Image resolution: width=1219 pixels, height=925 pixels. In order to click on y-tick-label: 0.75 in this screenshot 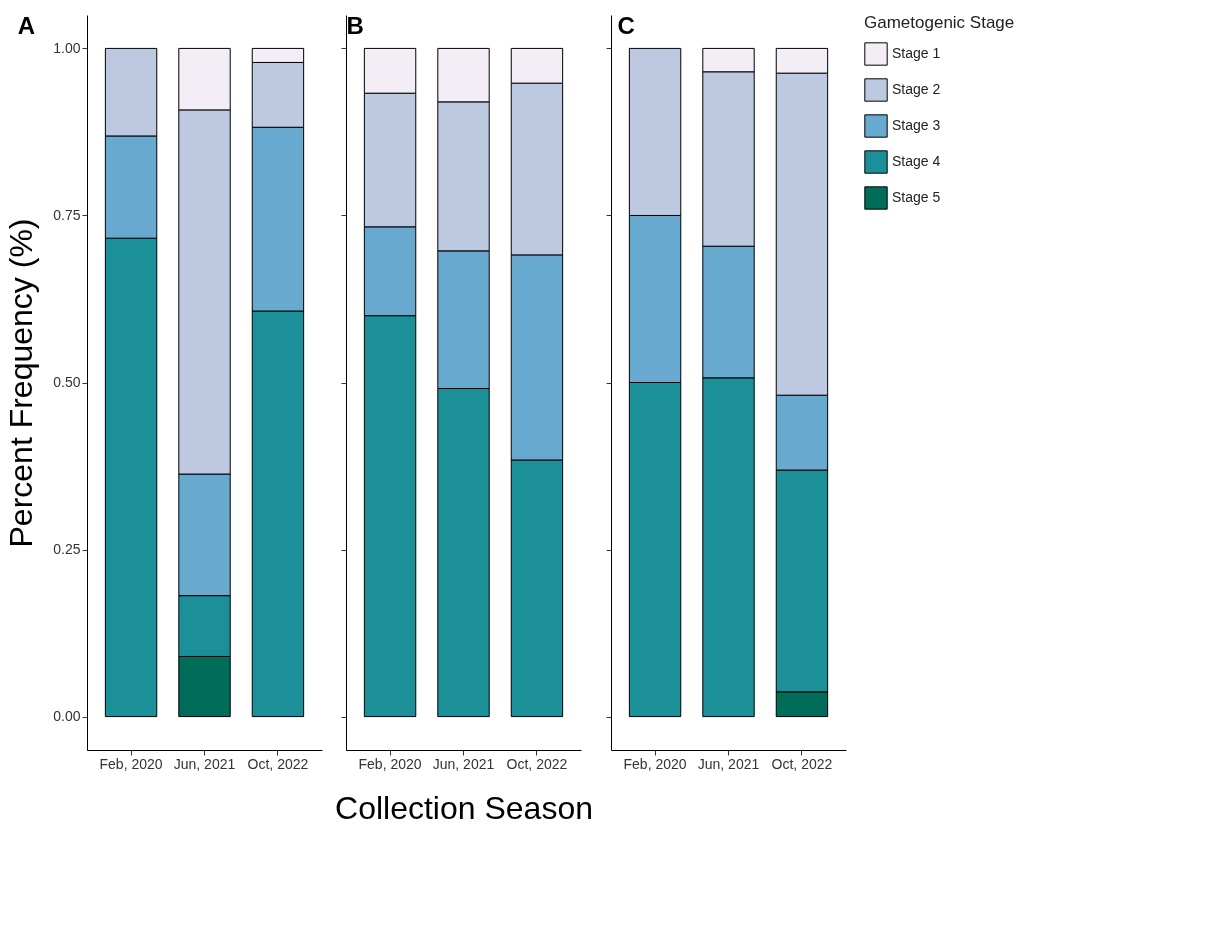, I will do `click(67, 214)`.